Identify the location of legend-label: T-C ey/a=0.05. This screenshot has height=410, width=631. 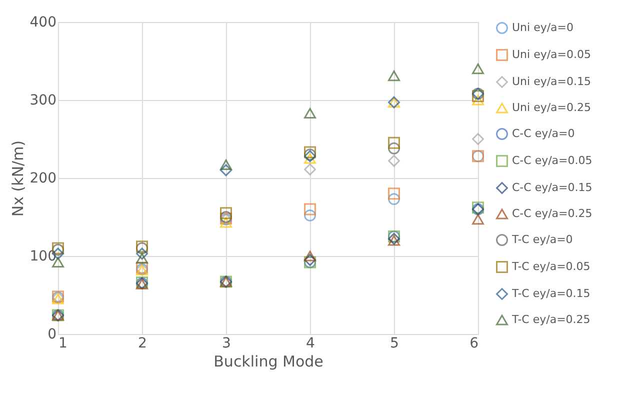
(550, 266).